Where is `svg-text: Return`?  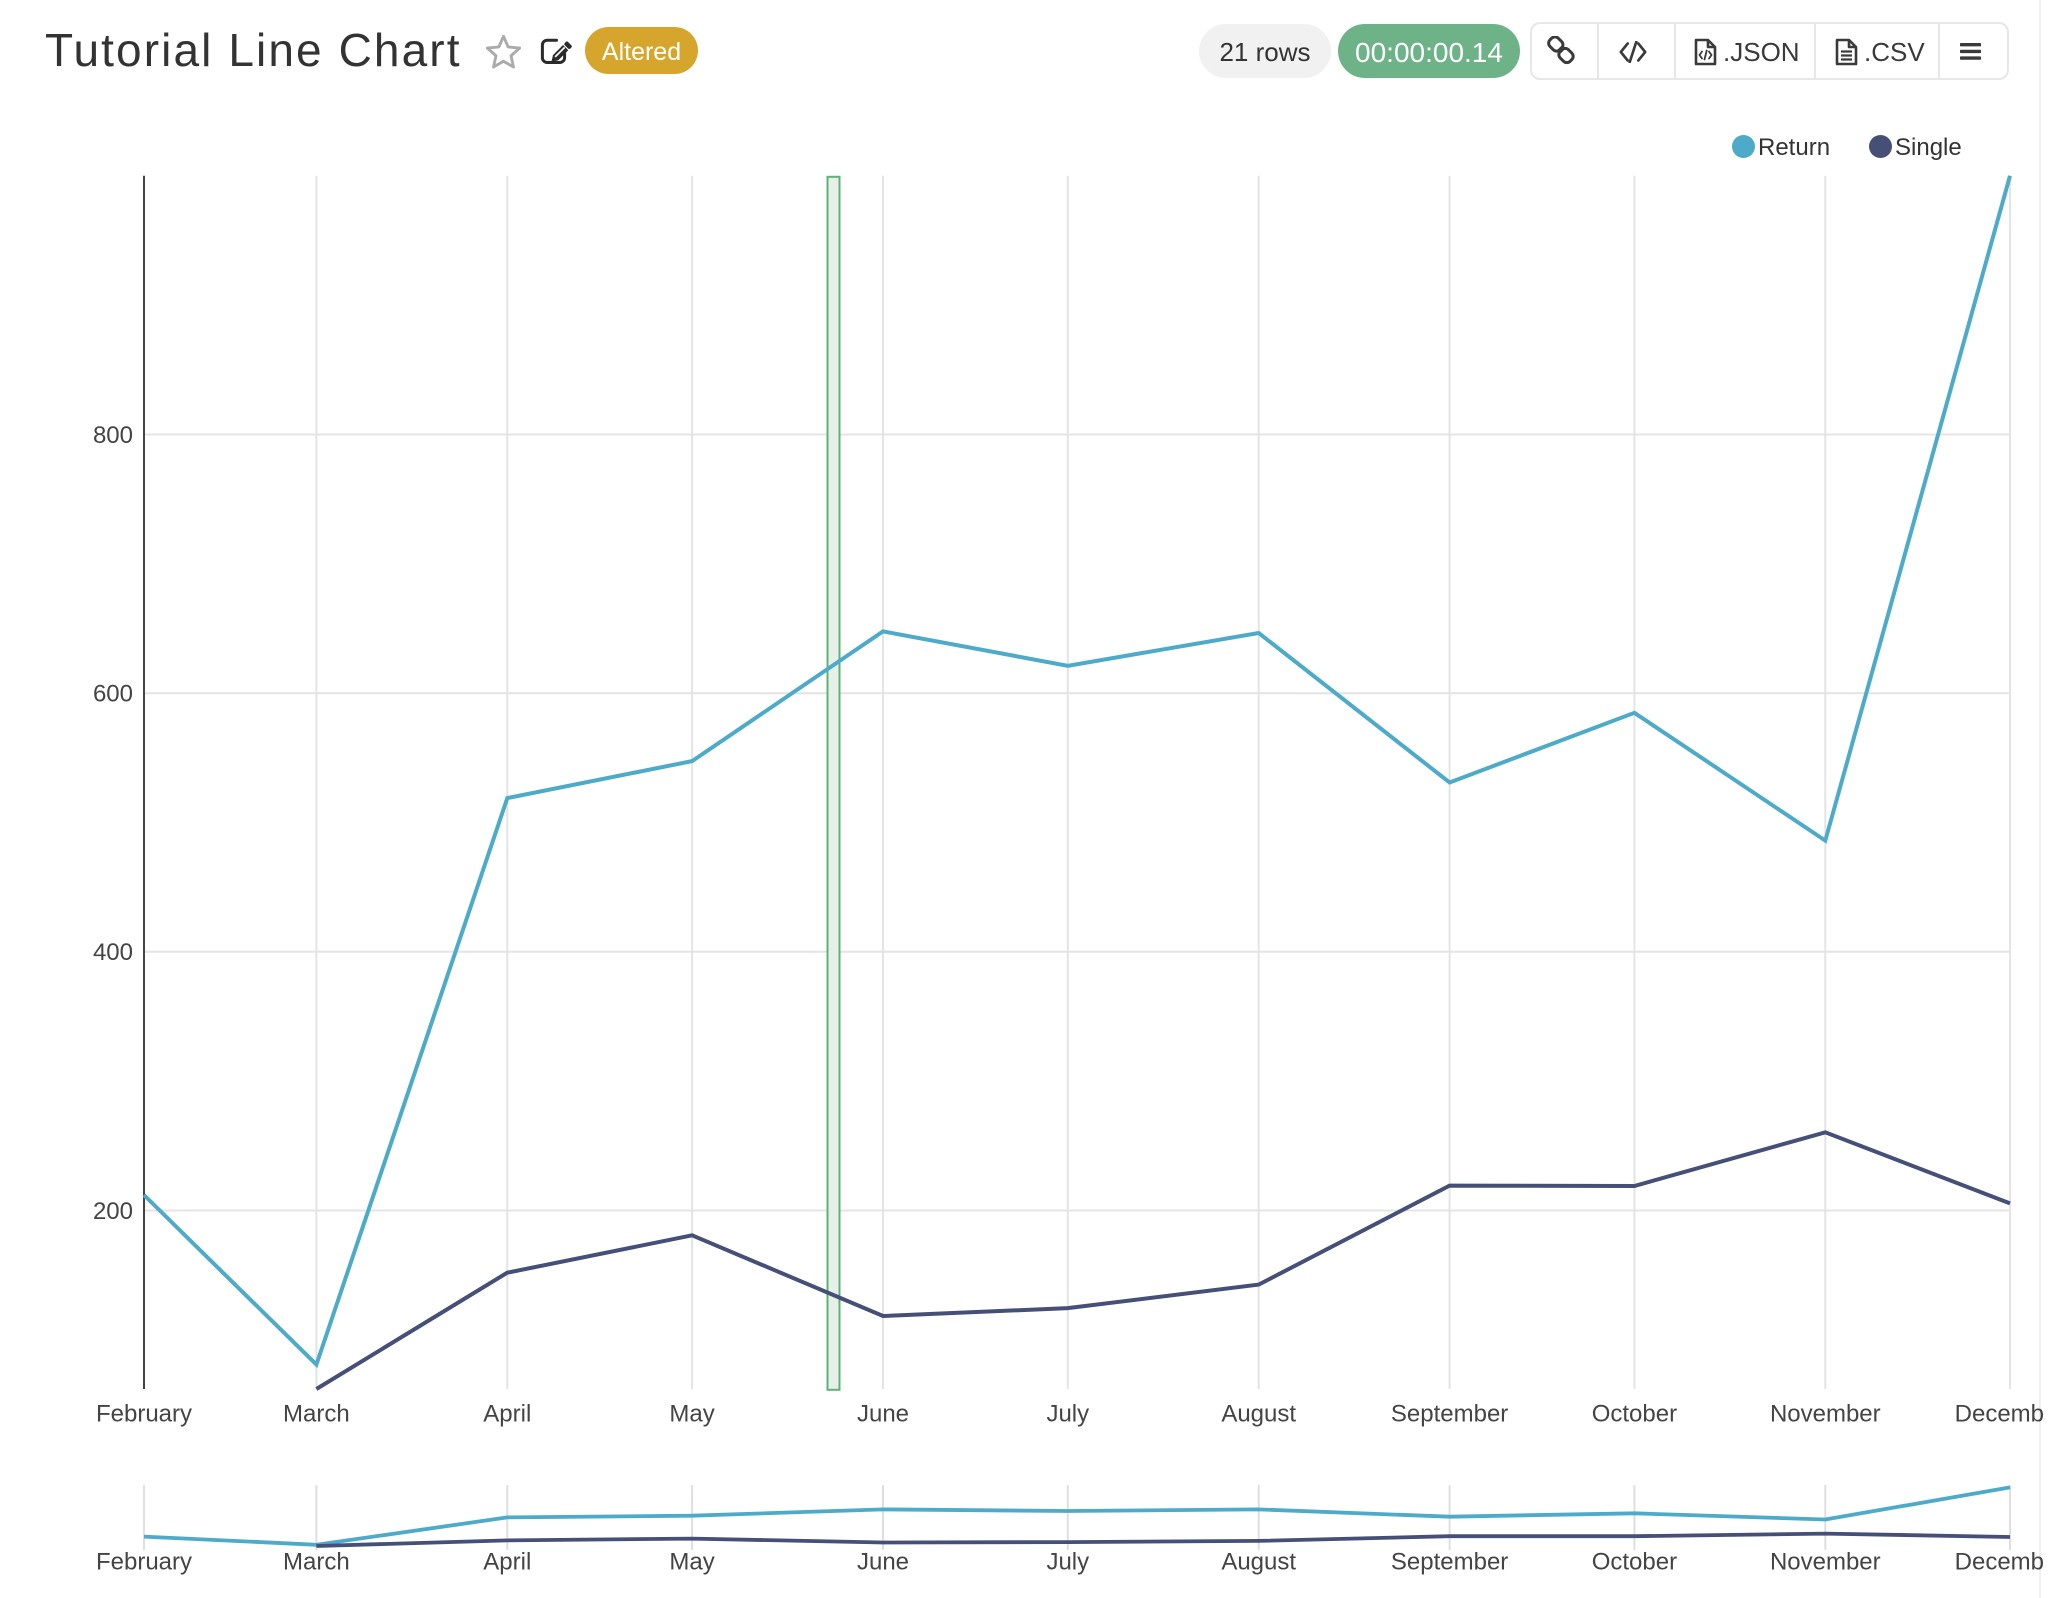 svg-text: Return is located at coordinates (1794, 147).